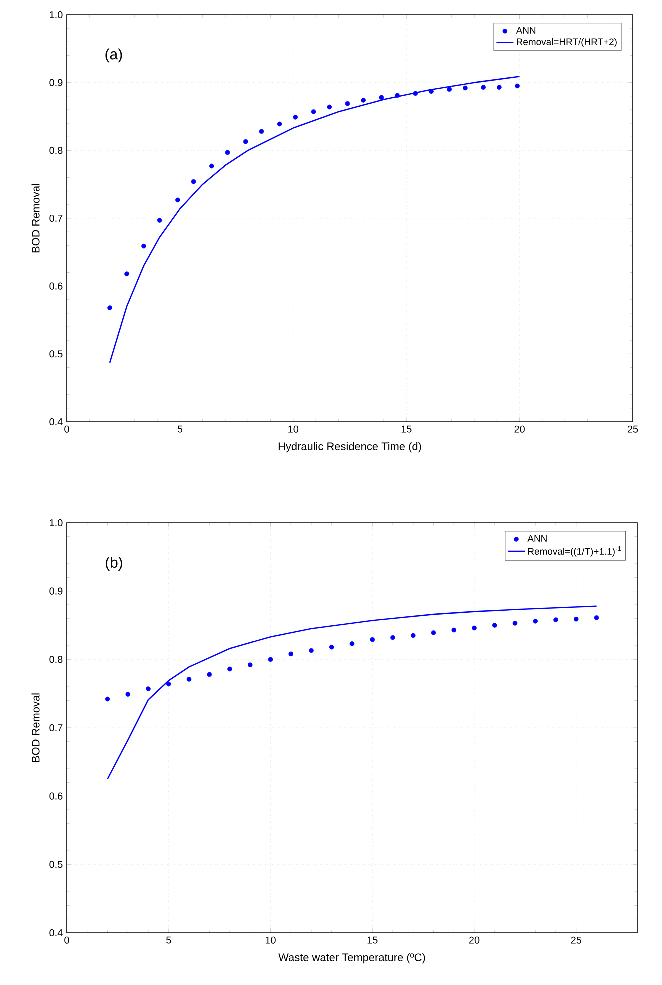  Describe the element at coordinates (352, 693) in the screenshot. I see `line-series` at that location.